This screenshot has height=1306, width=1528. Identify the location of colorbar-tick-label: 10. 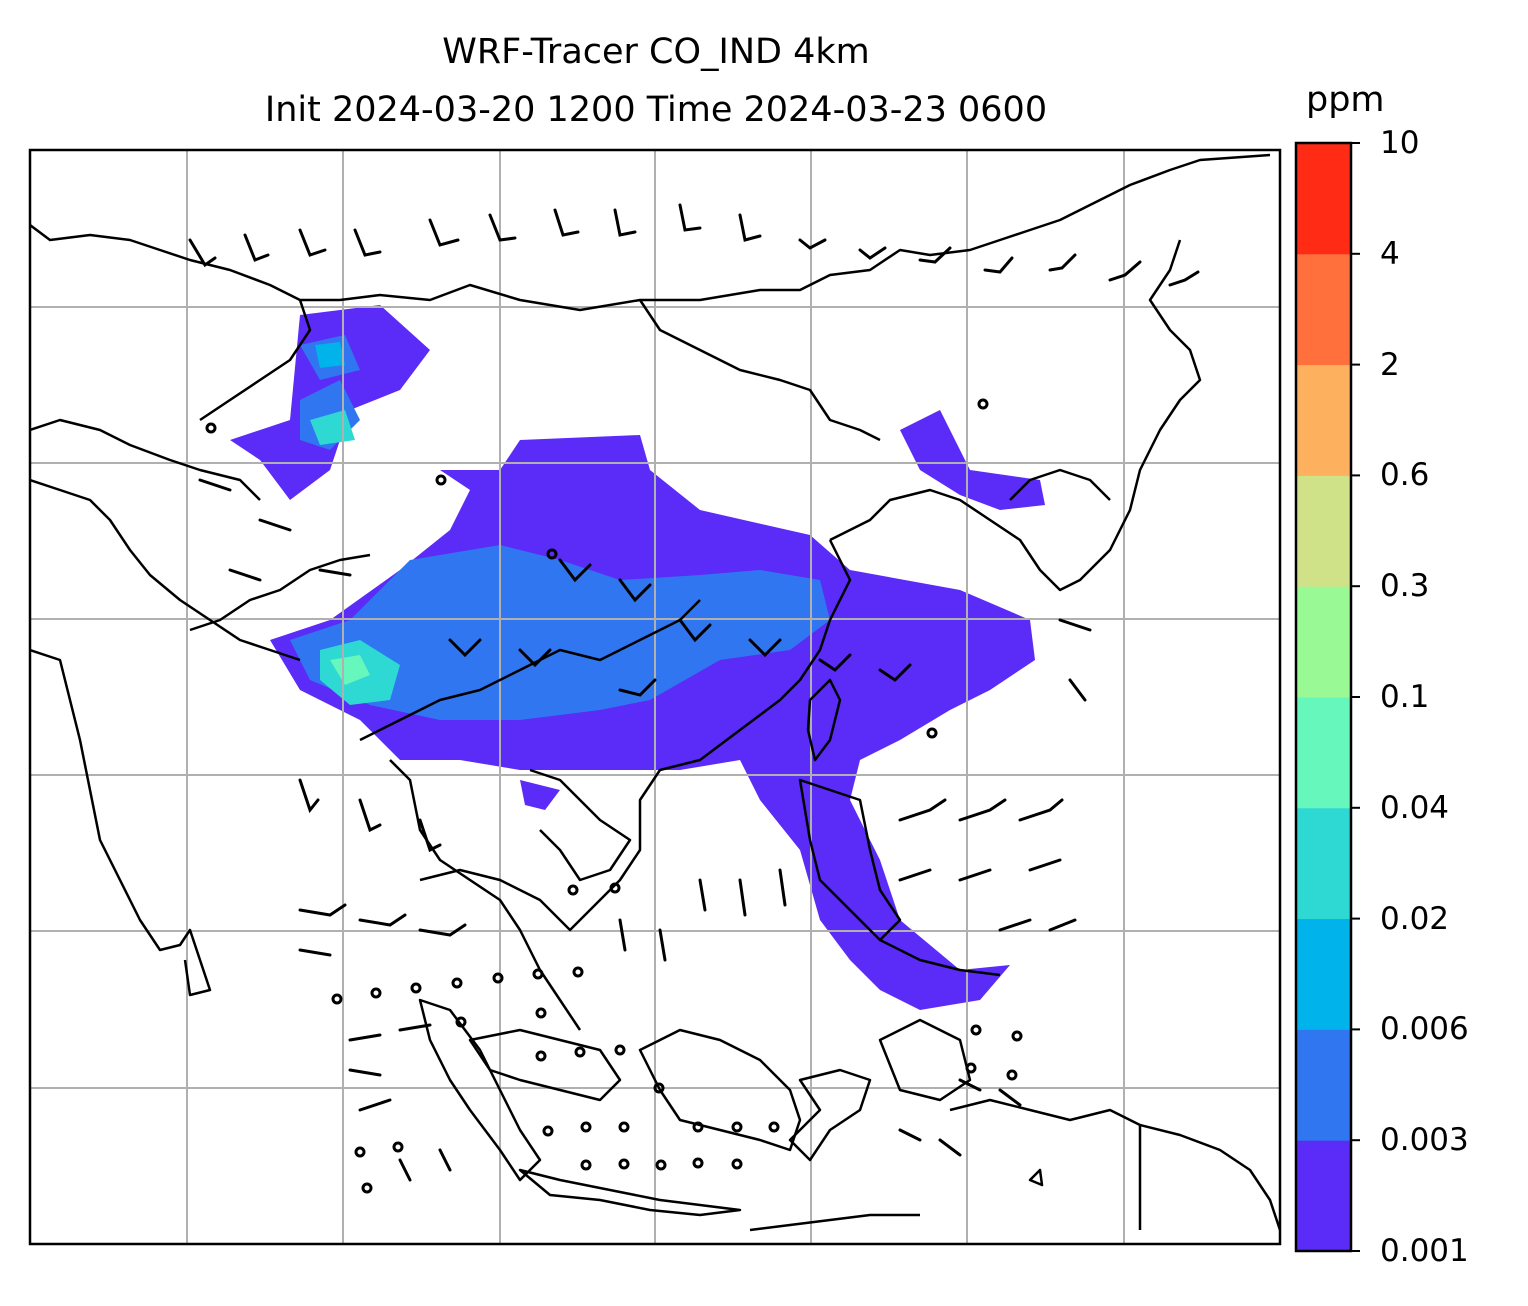
(1400, 143).